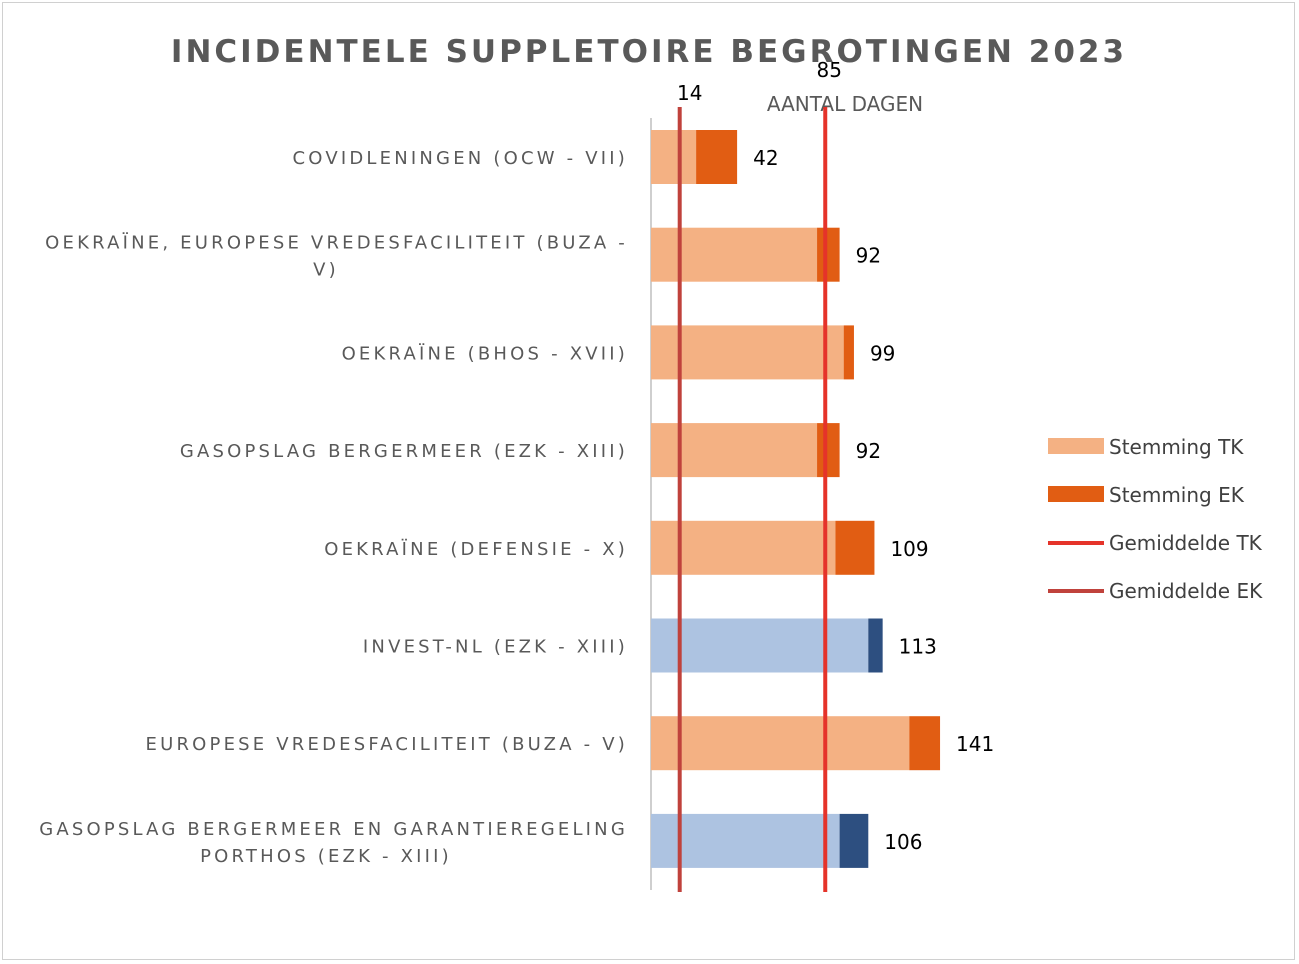  What do you see at coordinates (868, 451) in the screenshot?
I see `data-label-total-3: 92` at bounding box center [868, 451].